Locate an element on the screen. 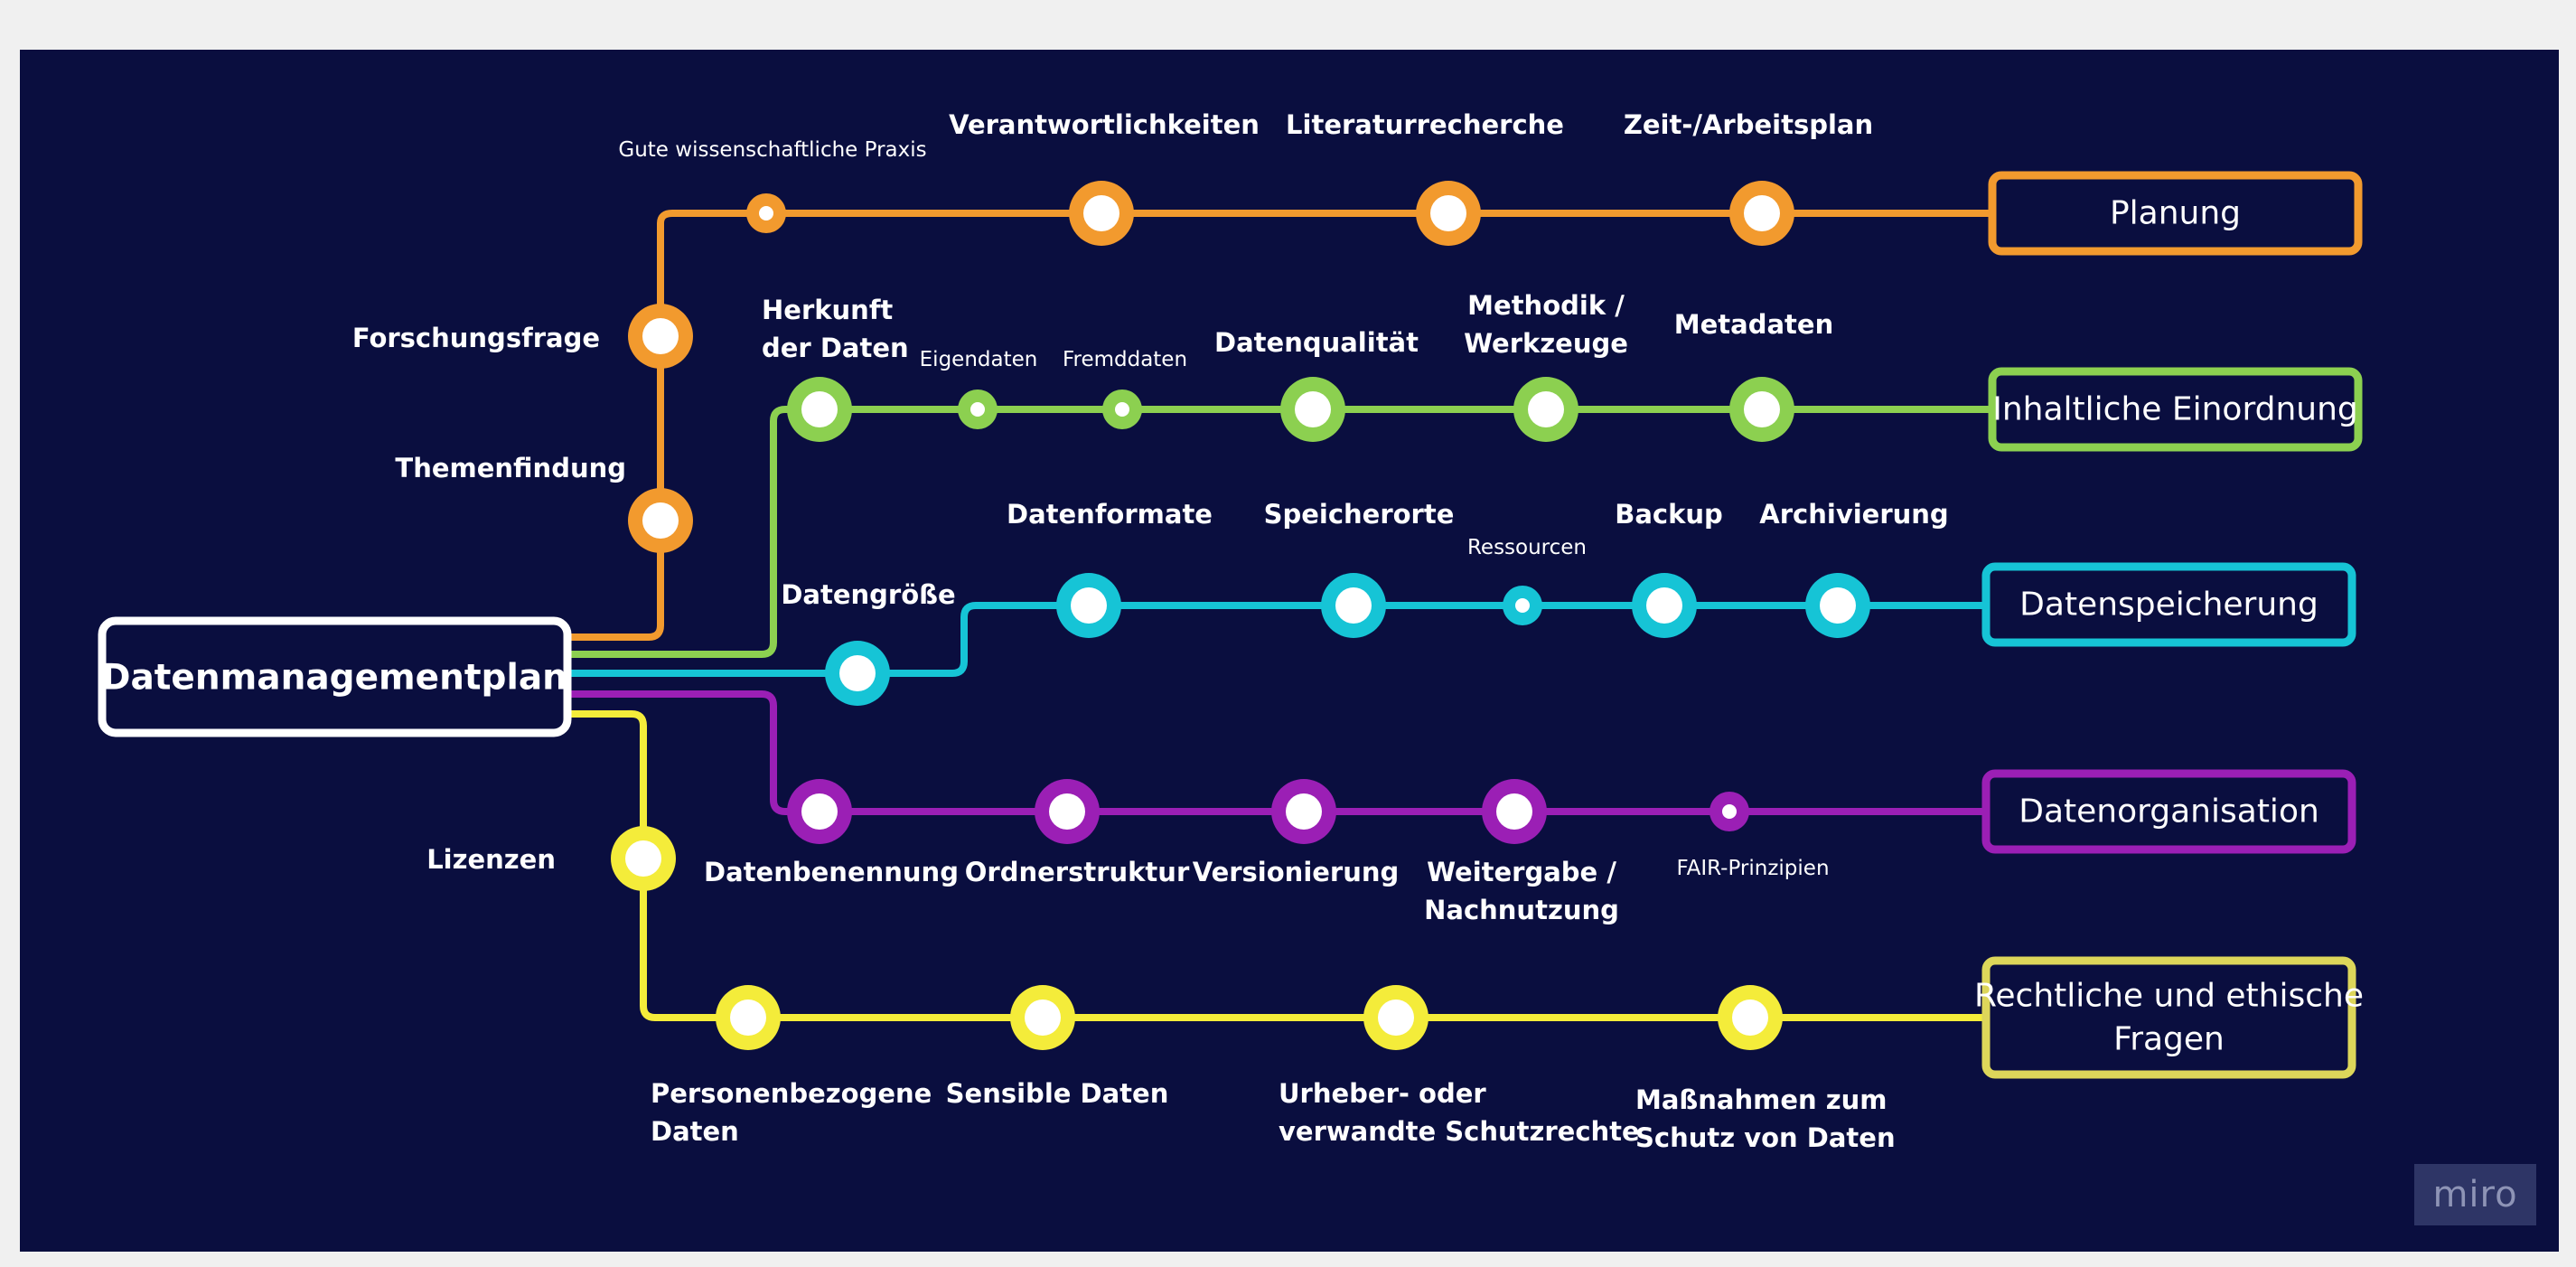  recht-station-label: verwandte Schutzrechte is located at coordinates (1459, 1131).